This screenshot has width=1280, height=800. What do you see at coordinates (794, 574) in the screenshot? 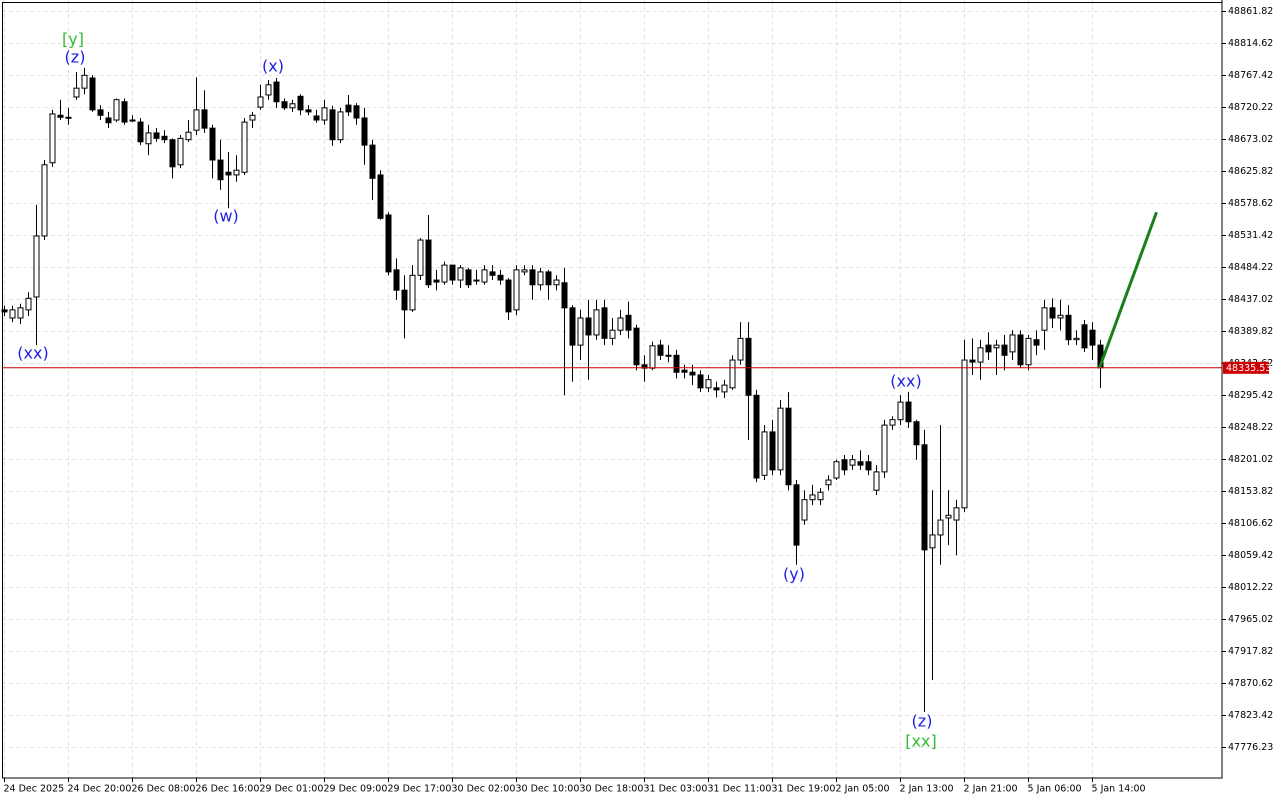
I see `wave-label: (y)` at bounding box center [794, 574].